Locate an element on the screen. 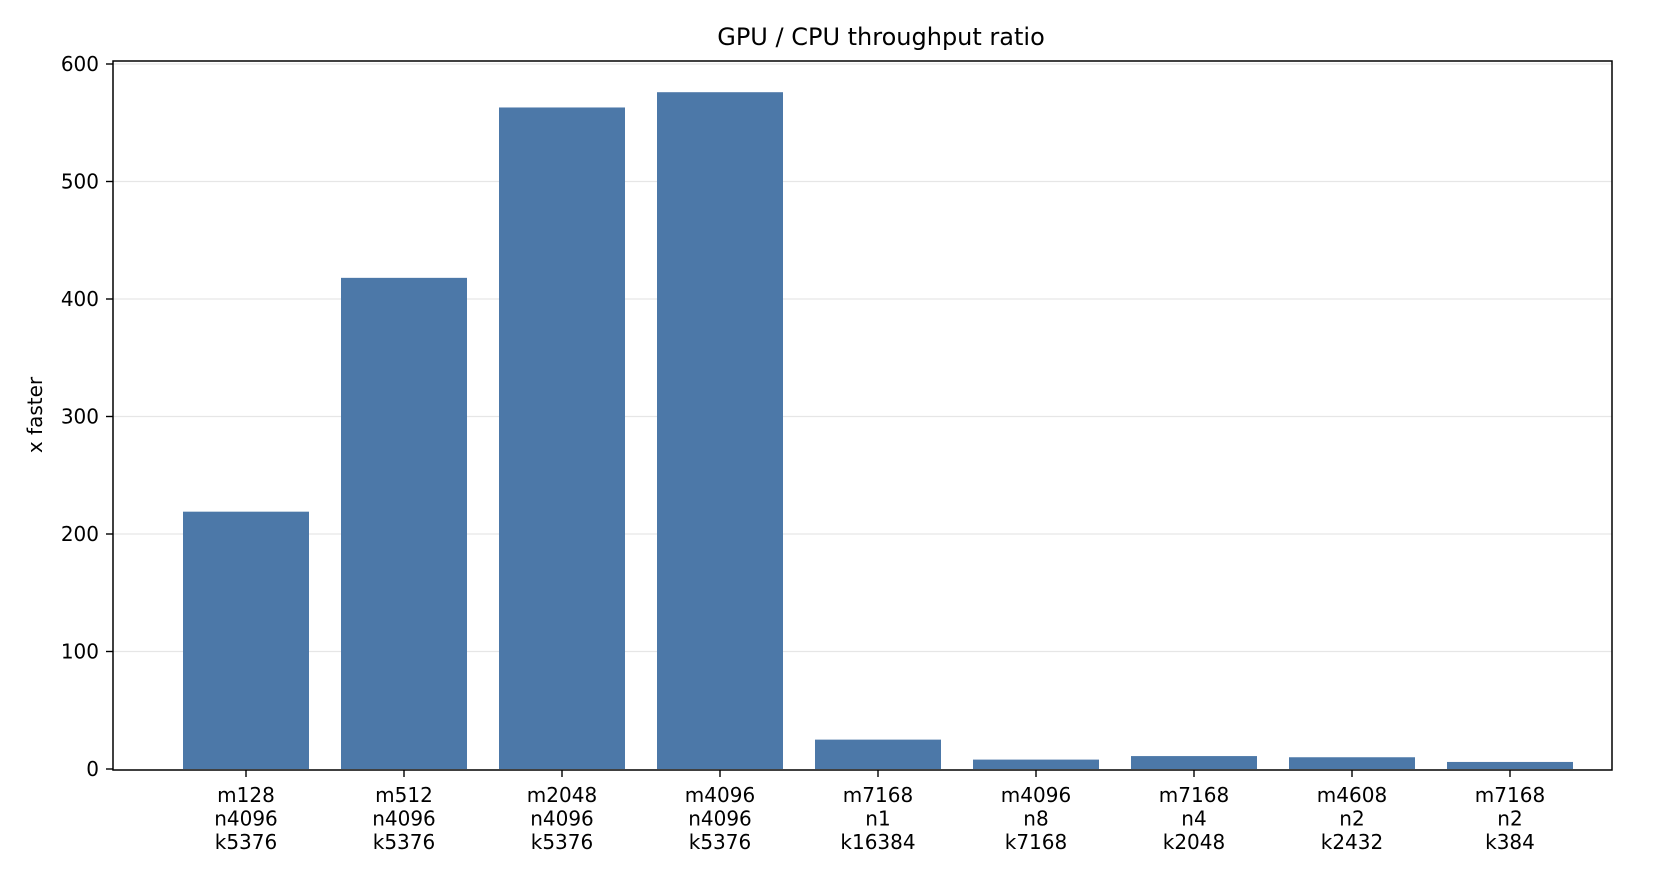 This screenshot has height=880, width=1656. x-tick-label: m4096 n4096 k5376 is located at coordinates (720, 818).